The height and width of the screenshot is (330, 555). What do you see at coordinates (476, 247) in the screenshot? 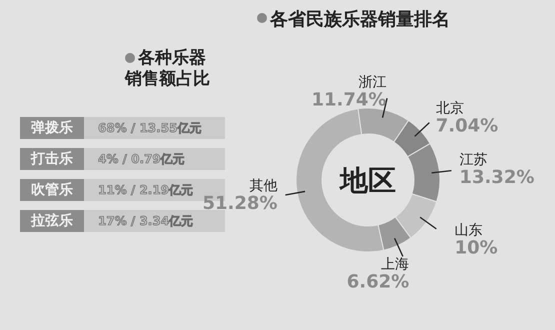
I see `data-label: 10%` at bounding box center [476, 247].